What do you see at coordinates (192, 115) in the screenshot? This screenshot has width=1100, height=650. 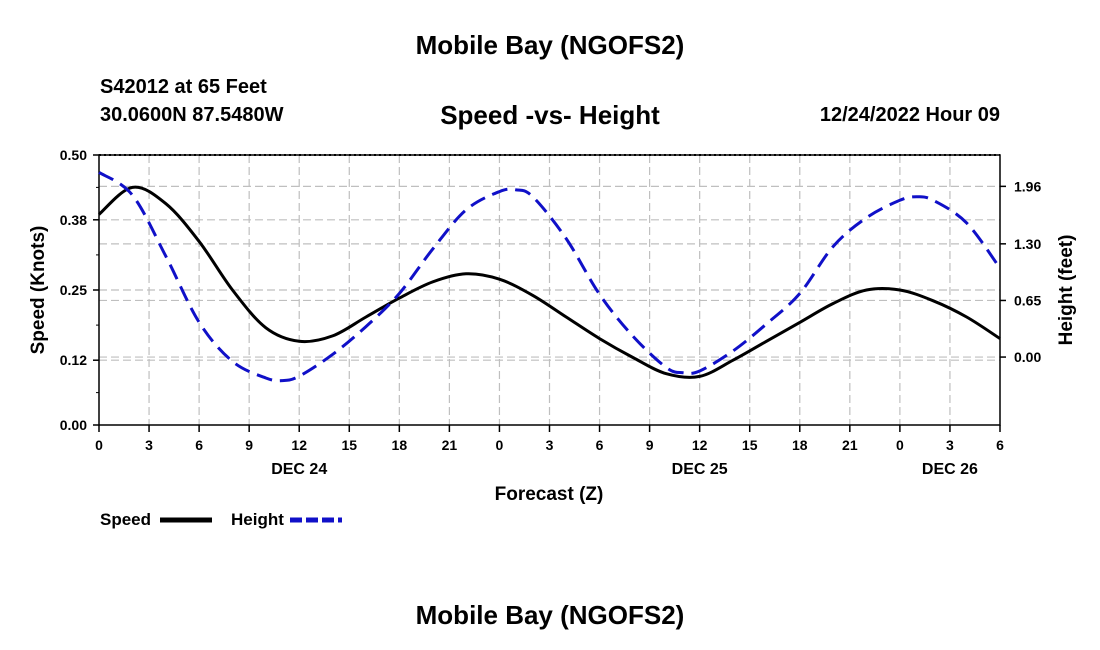 I see `coordinates-label: 30.0600N 87.5480W` at bounding box center [192, 115].